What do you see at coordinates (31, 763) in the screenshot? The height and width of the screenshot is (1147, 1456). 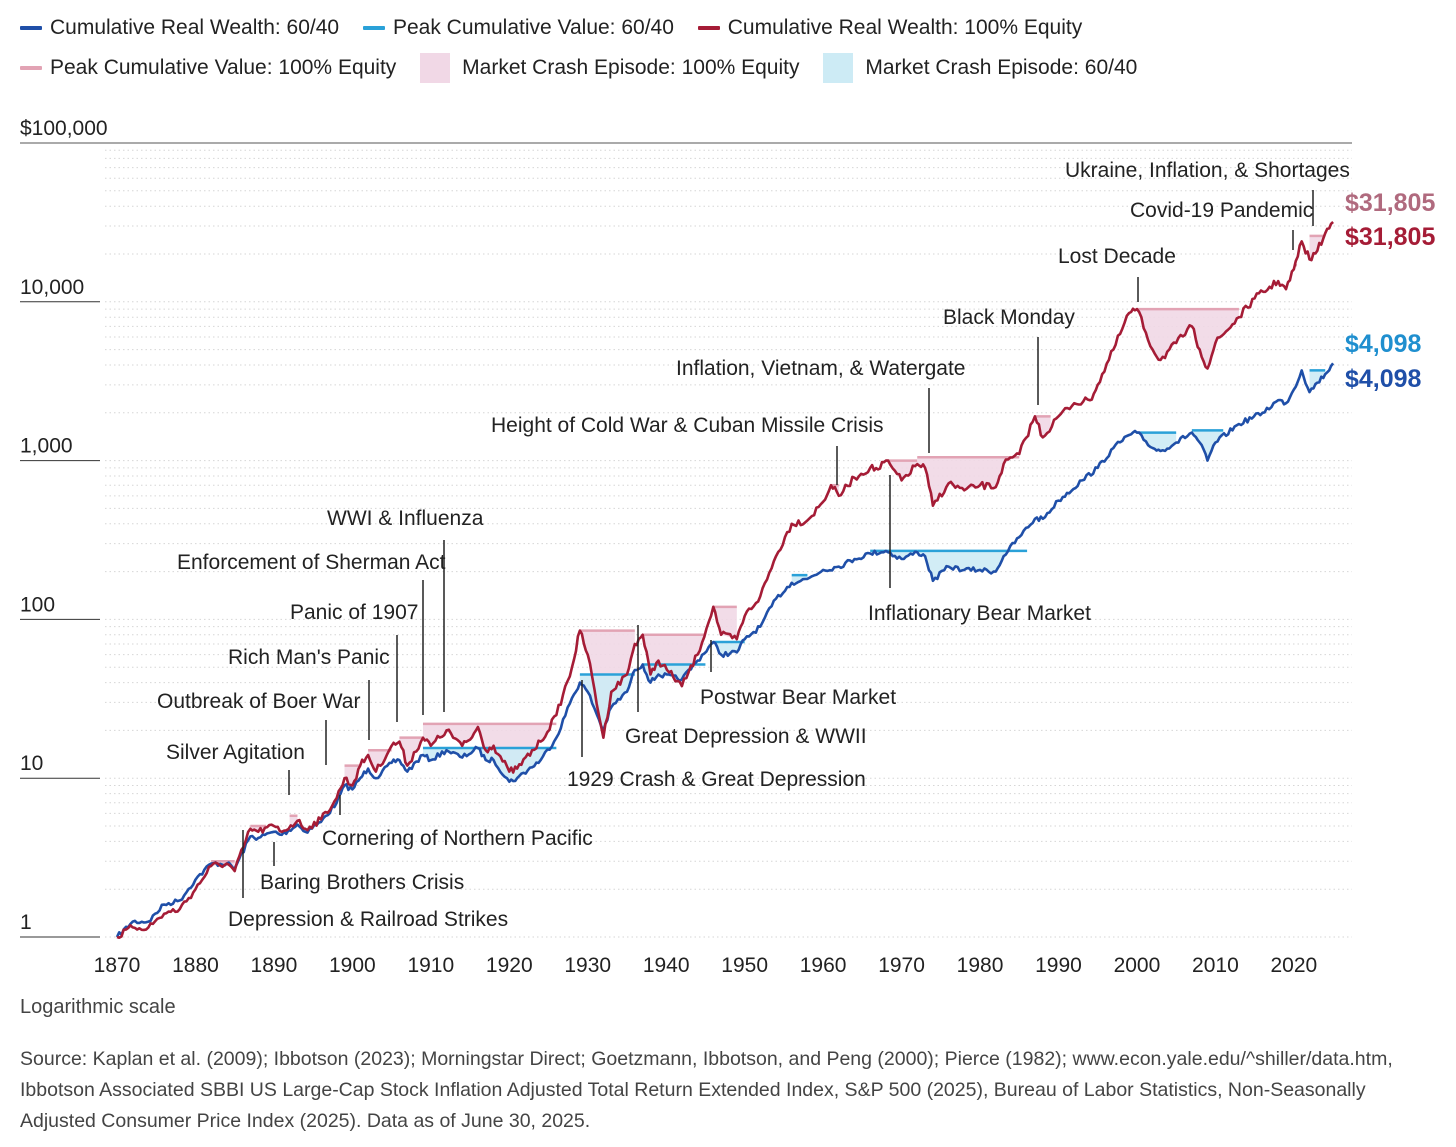 I see `y-tick-label: 10` at bounding box center [31, 763].